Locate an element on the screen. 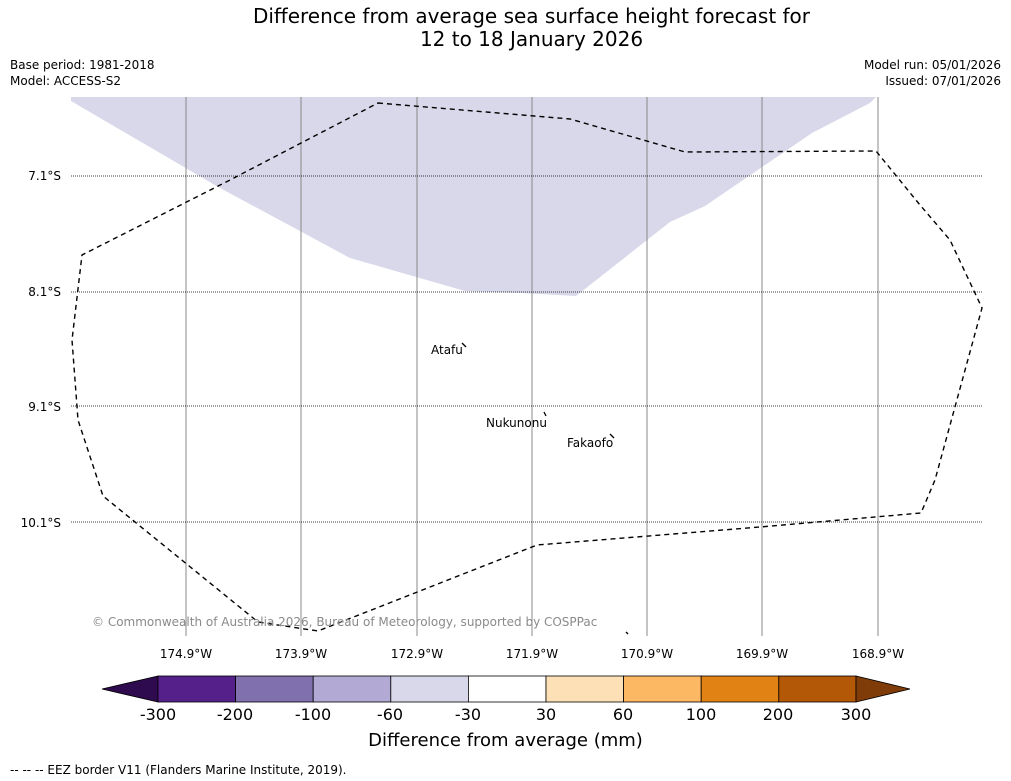  nukunonu-mark is located at coordinates (545, 414).